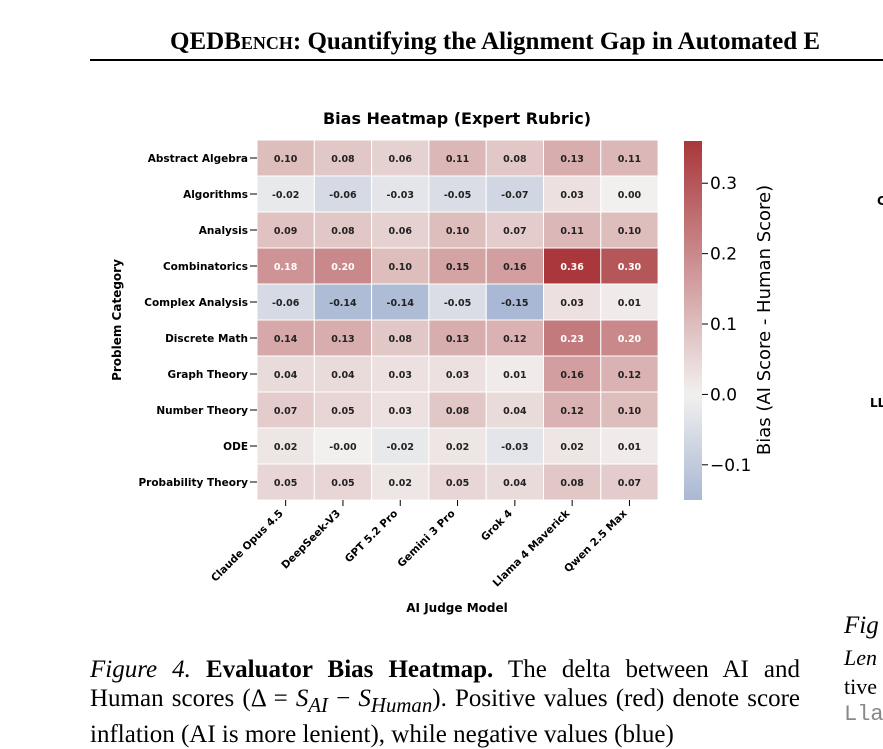 This screenshot has height=749, width=883. I want to click on row-label: Complex Analysis, so click(196, 303).